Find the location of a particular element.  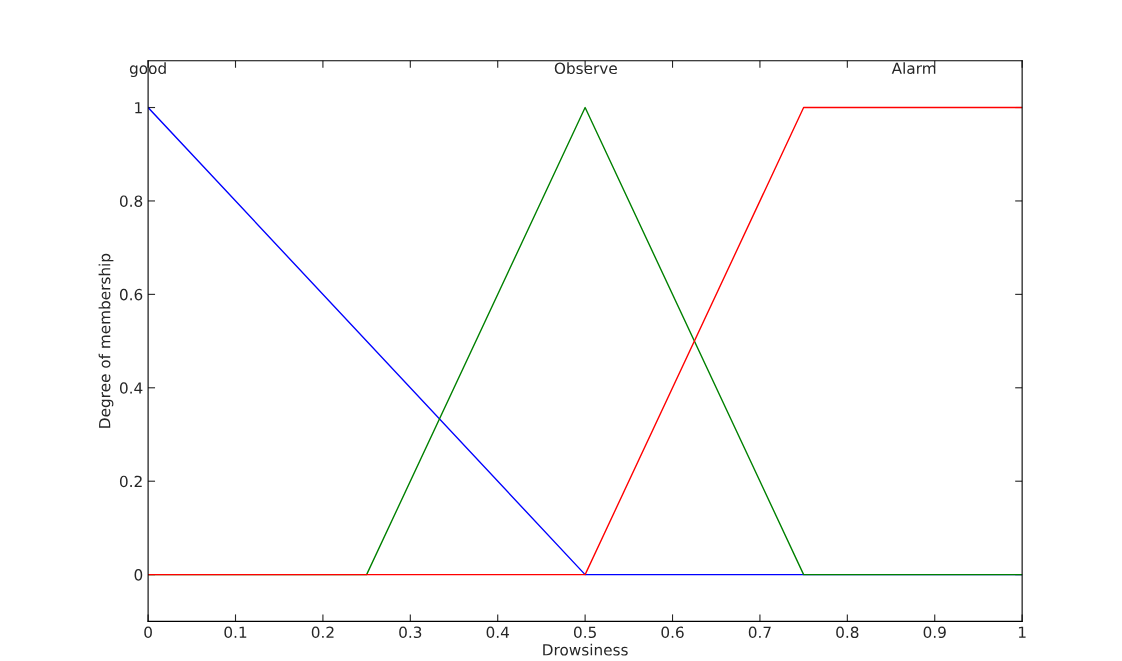

x-tick-label: 1 is located at coordinates (1022, 632).